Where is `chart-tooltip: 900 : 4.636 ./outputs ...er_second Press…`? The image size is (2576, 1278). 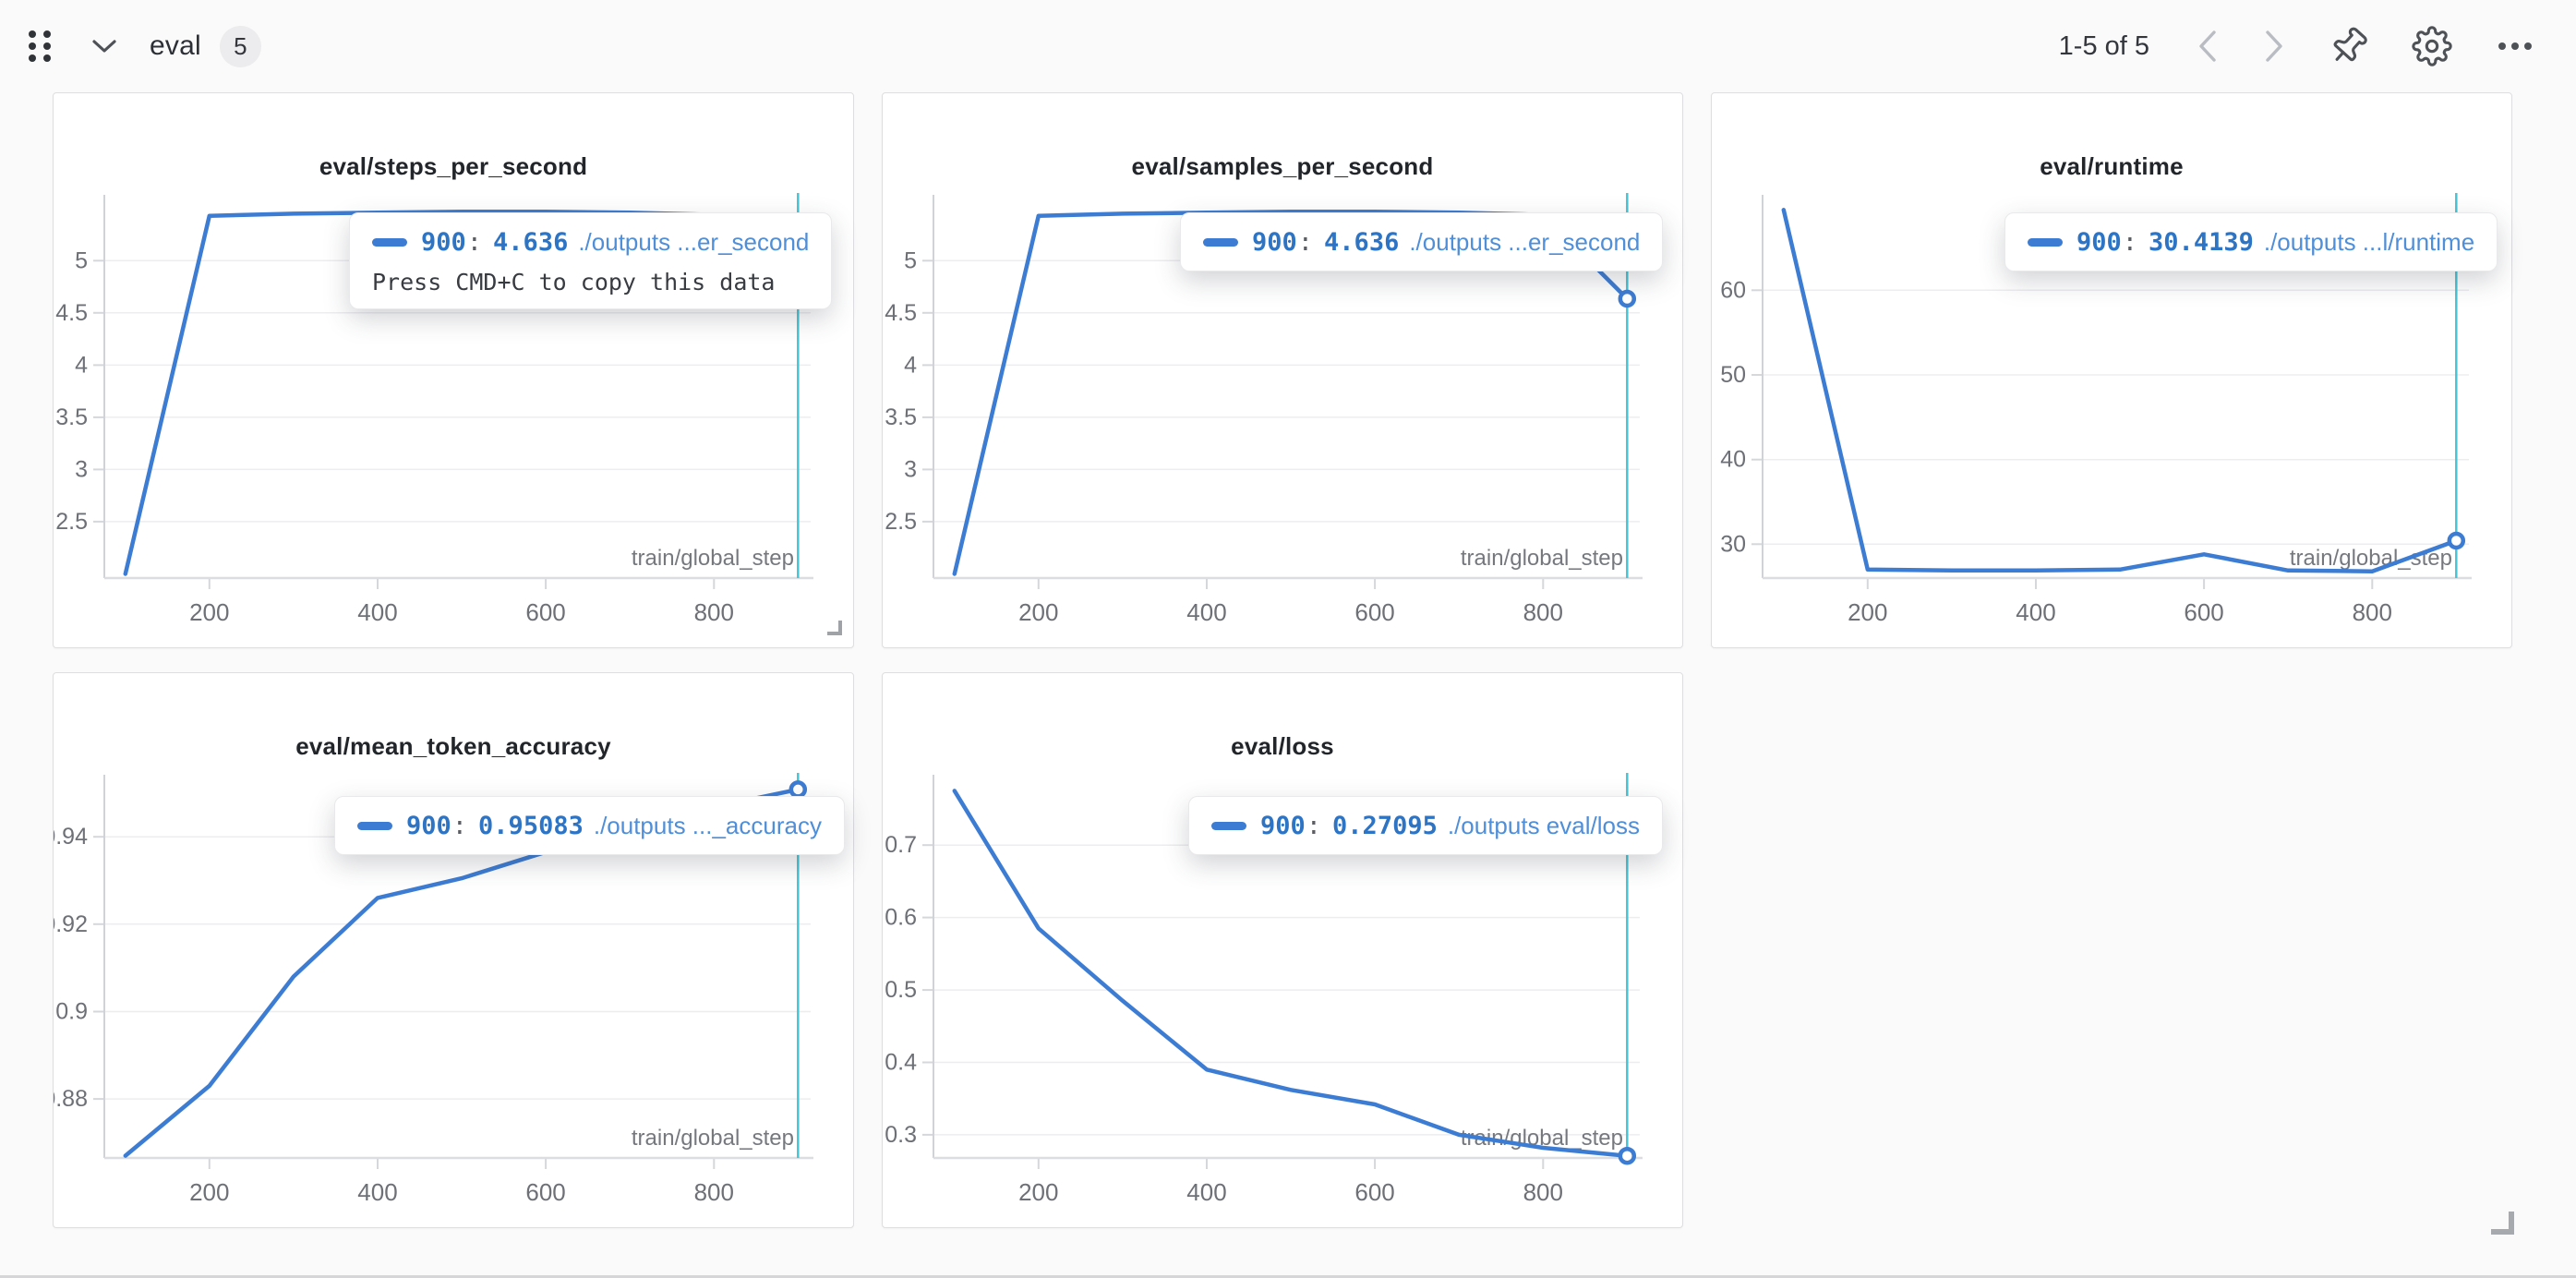
chart-tooltip: 900 : 4.636 ./outputs ...er_second Press… is located at coordinates (591, 260).